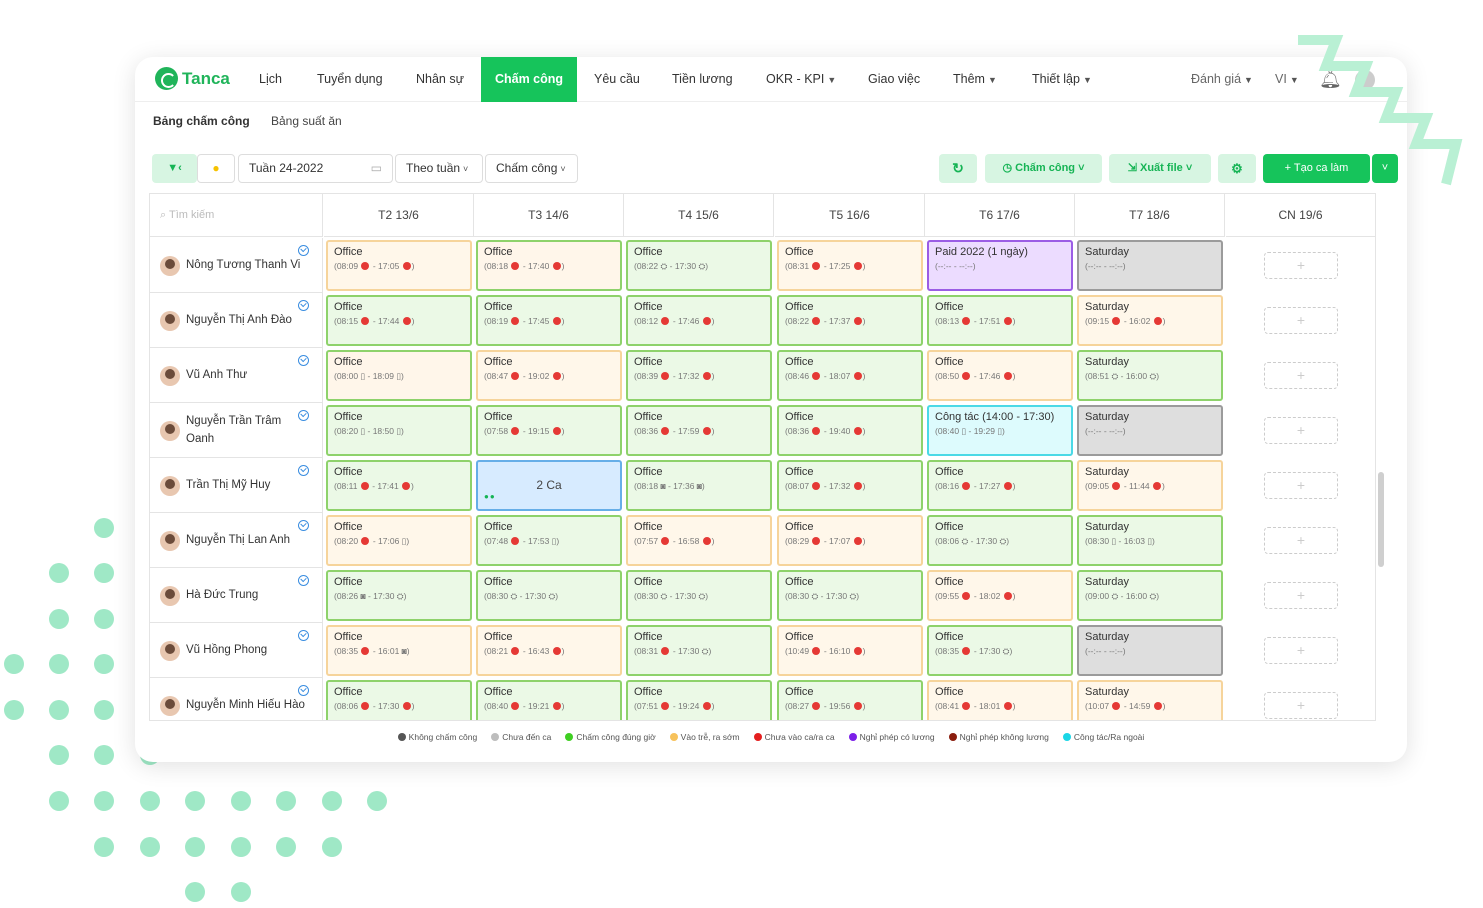  What do you see at coordinates (1000, 595) in the screenshot?
I see `shift-cell: Office (09:55 - 18:02 )` at bounding box center [1000, 595].